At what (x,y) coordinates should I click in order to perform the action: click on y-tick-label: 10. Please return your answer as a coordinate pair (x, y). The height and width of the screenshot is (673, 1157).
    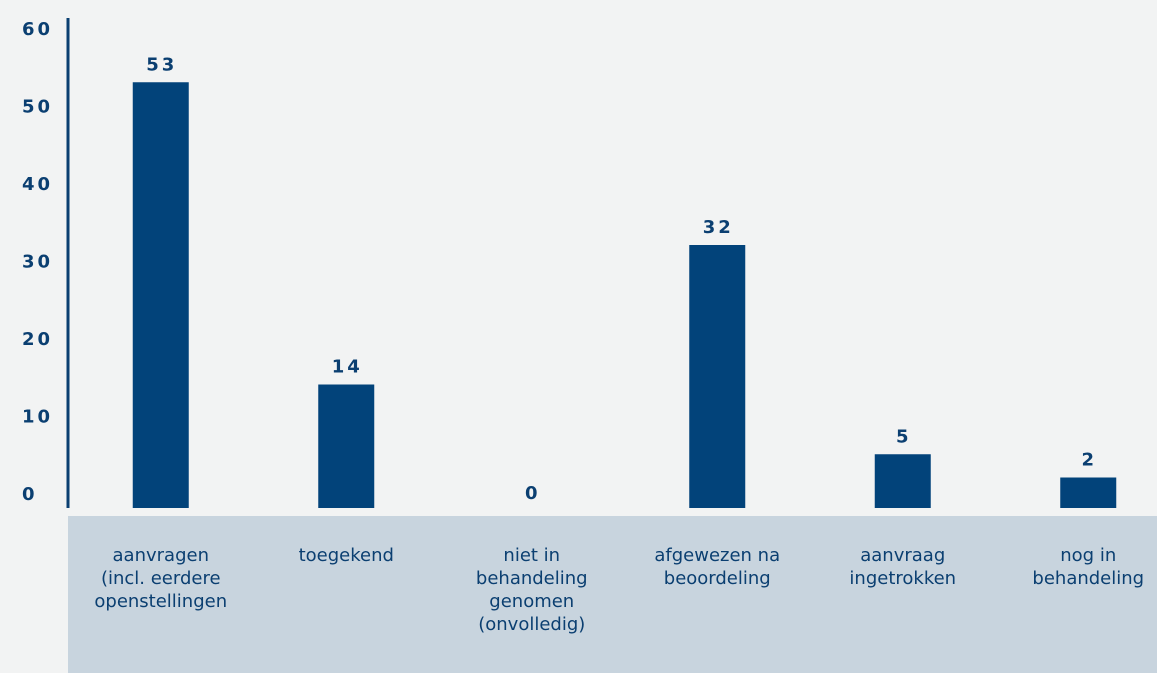
    Looking at the image, I should click on (37, 417).